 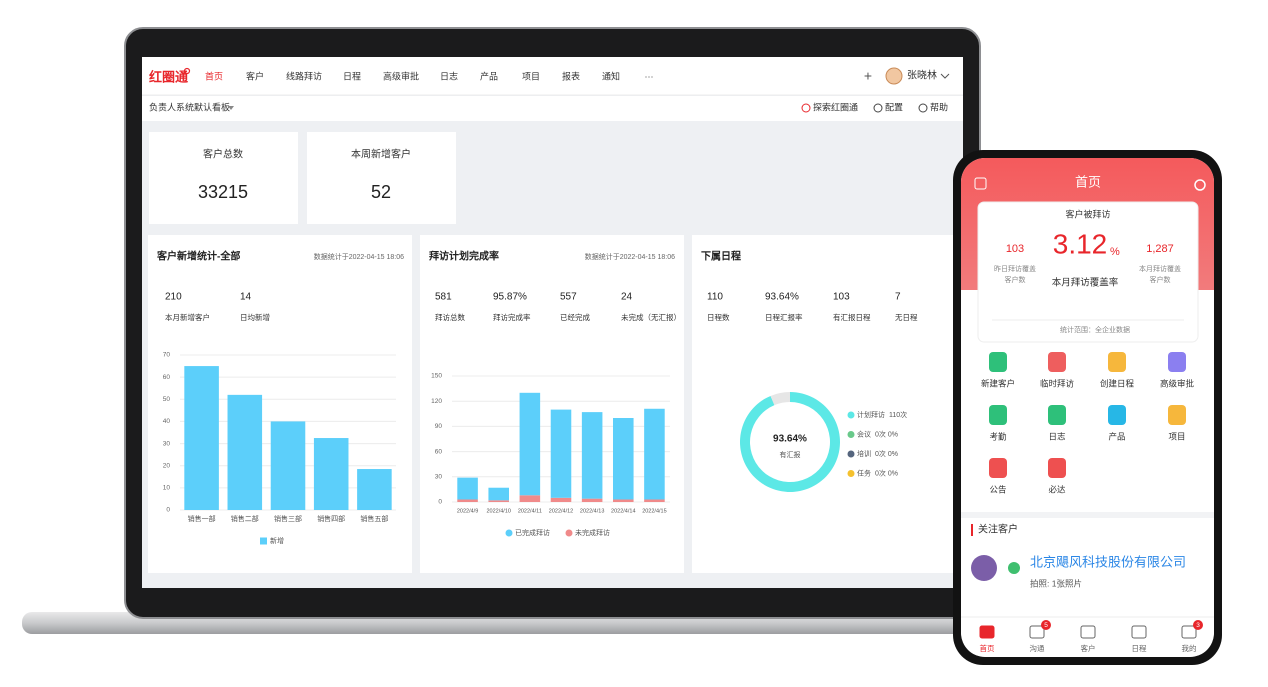 I want to click on add-button: +, so click(x=868, y=76).